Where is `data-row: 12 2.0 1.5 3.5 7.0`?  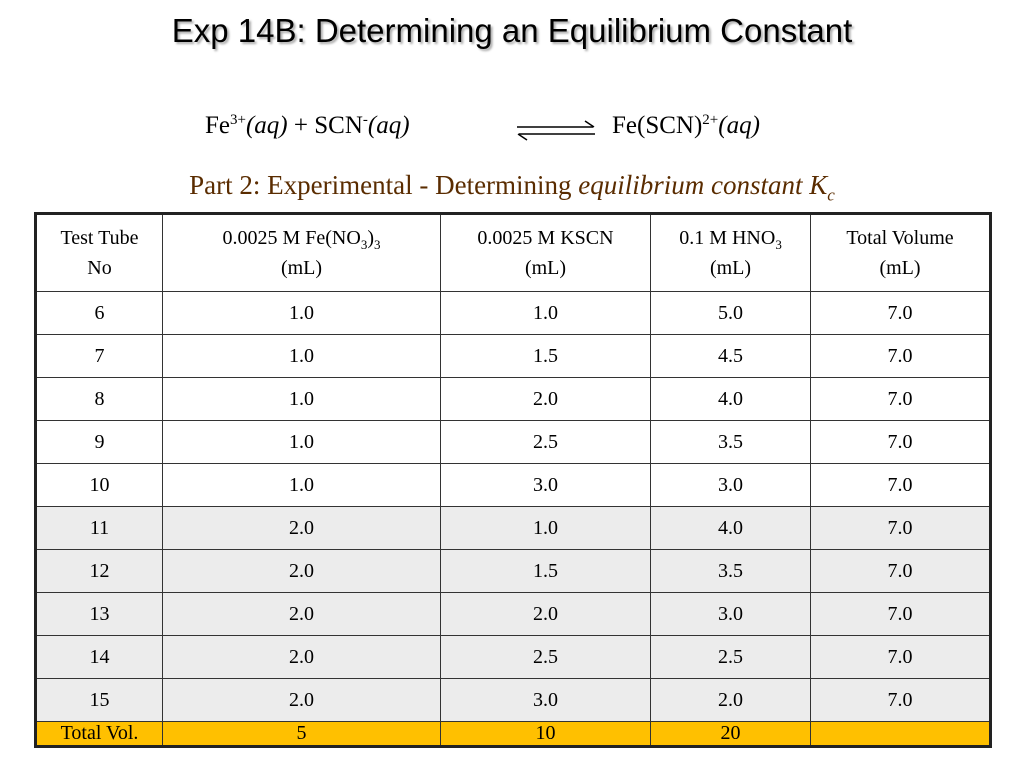 data-row: 12 2.0 1.5 3.5 7.0 is located at coordinates (513, 571).